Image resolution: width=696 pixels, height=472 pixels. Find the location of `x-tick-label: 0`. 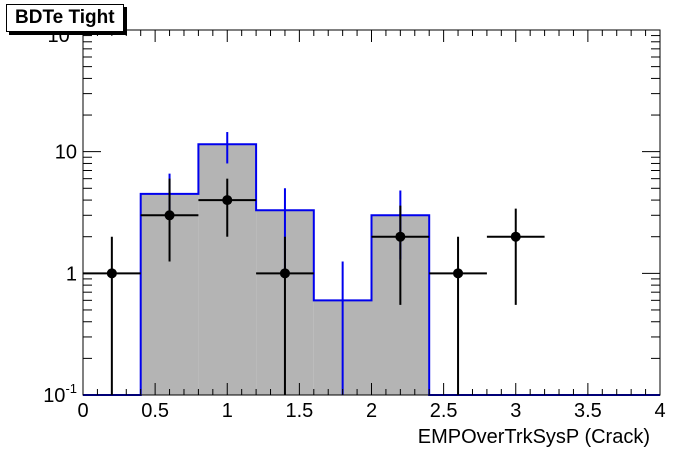

x-tick-label: 0 is located at coordinates (82, 411).